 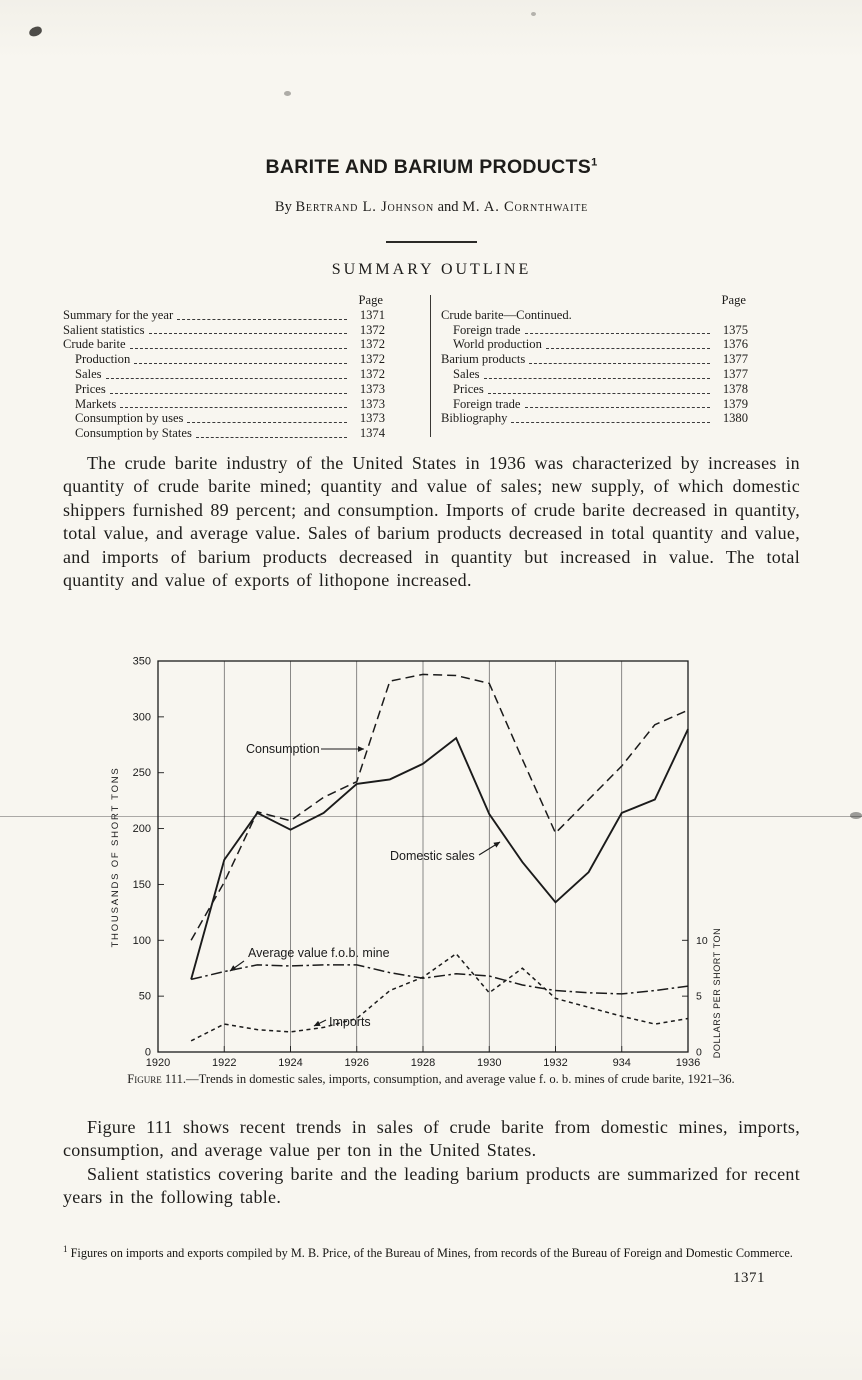 What do you see at coordinates (856, 815) in the screenshot?
I see `scan-artifact-blob` at bounding box center [856, 815].